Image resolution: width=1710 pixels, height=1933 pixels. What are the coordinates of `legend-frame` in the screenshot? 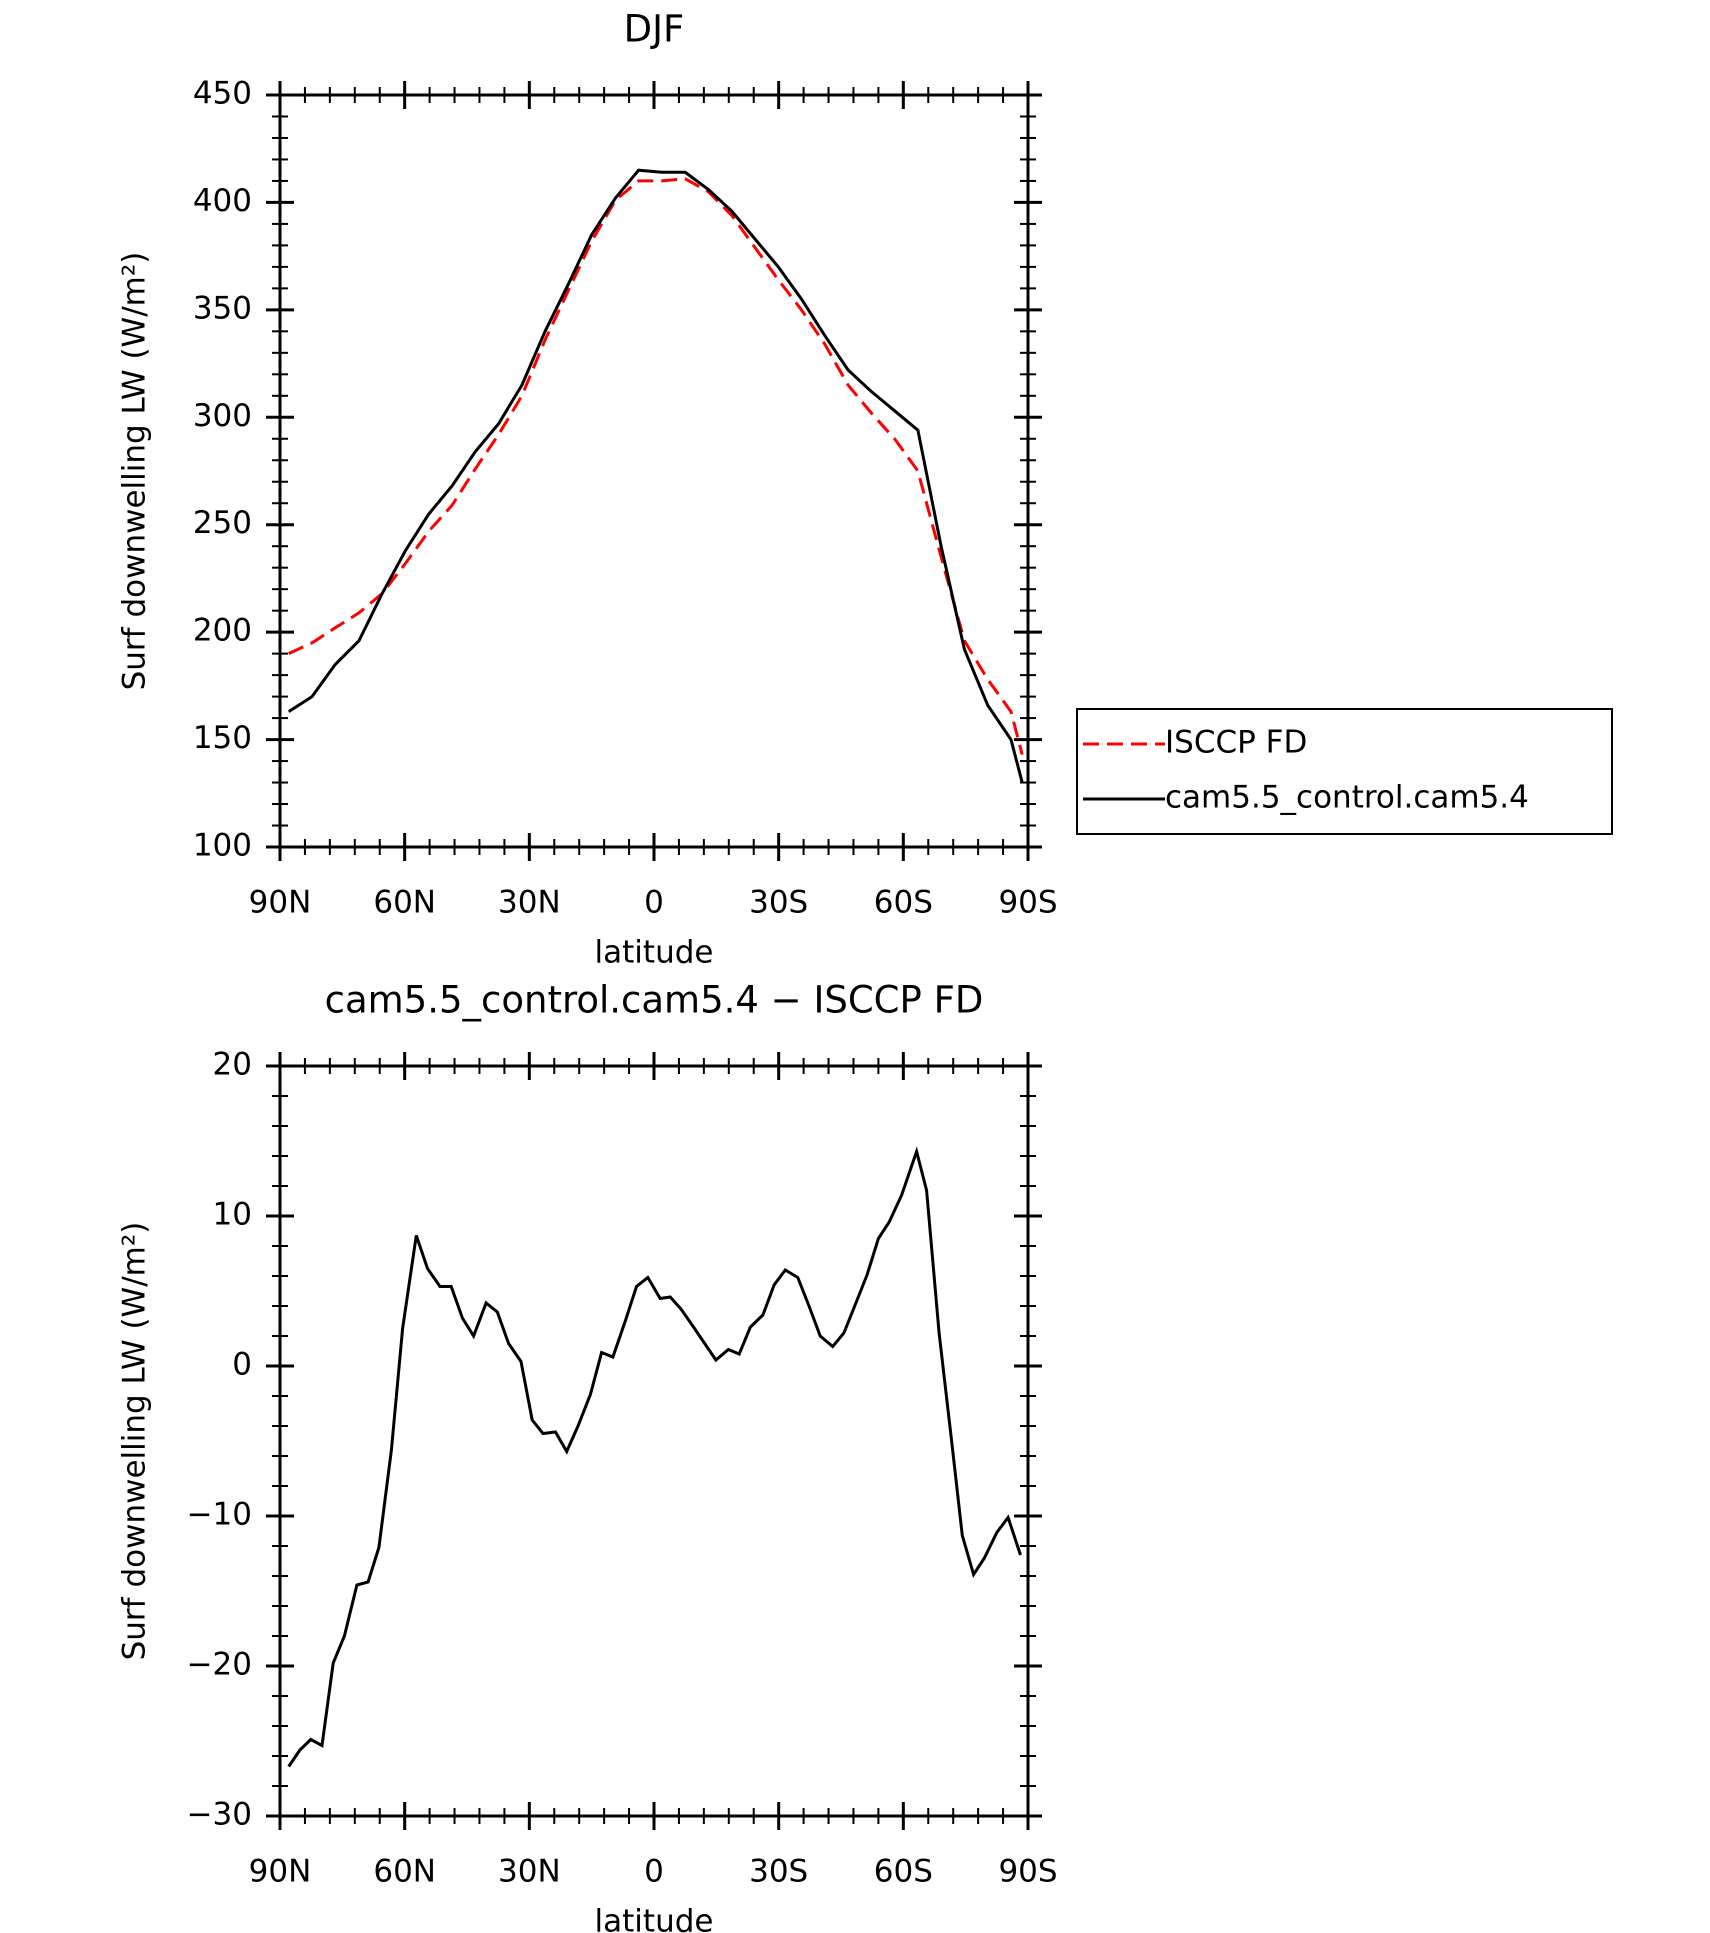 It's located at (1344, 771).